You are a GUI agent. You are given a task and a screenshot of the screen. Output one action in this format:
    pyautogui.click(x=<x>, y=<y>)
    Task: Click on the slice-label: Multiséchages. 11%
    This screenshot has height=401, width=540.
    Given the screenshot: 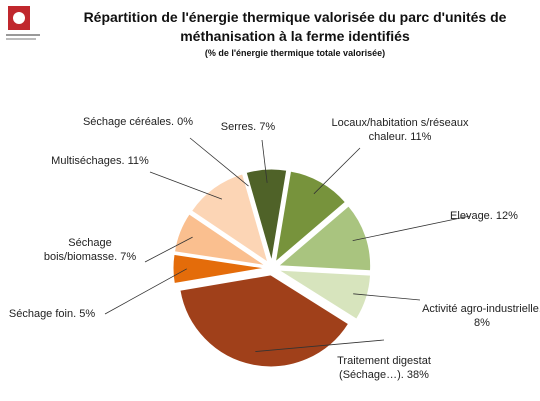 What is the action you would take?
    pyautogui.click(x=100, y=161)
    